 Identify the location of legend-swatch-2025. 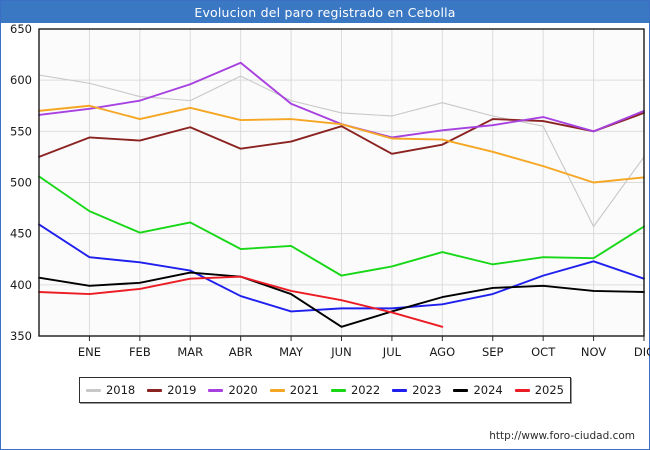
(522, 390).